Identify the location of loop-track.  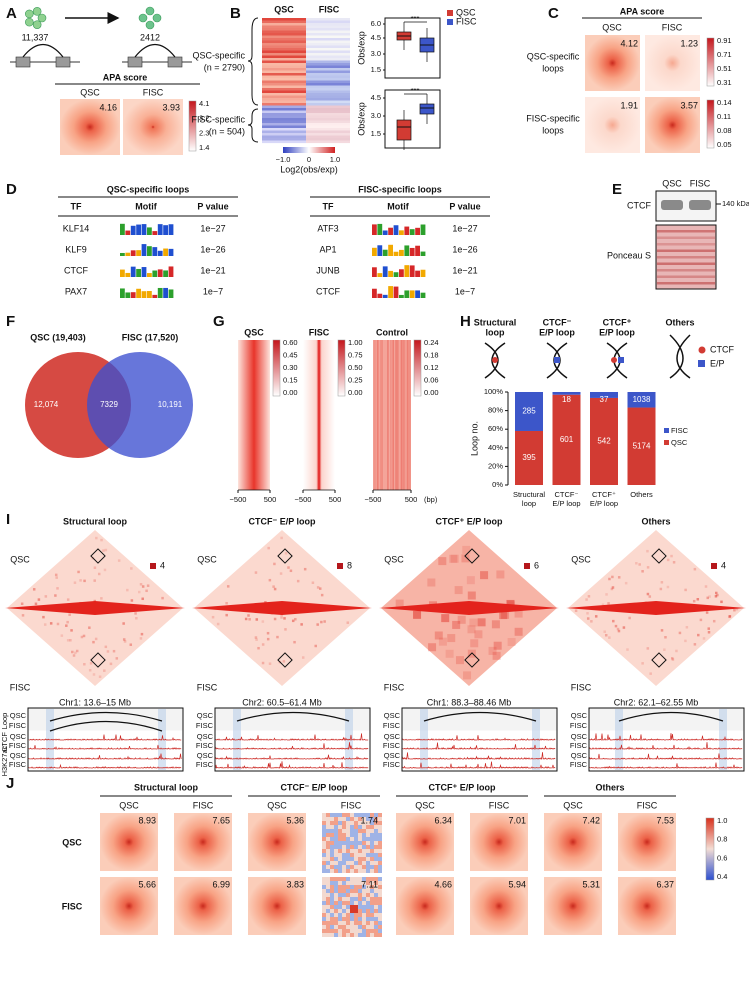
(666, 719).